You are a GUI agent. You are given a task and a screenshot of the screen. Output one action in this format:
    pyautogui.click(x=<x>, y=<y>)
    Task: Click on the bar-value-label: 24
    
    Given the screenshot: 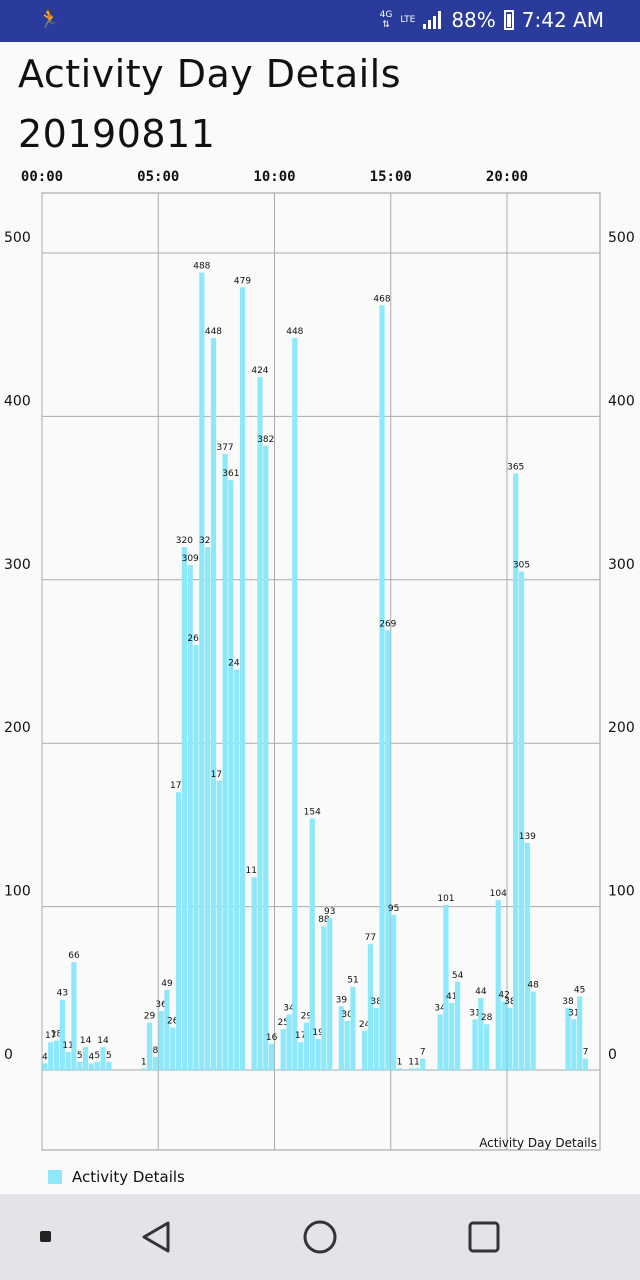 What is the action you would take?
    pyautogui.click(x=365, y=1025)
    